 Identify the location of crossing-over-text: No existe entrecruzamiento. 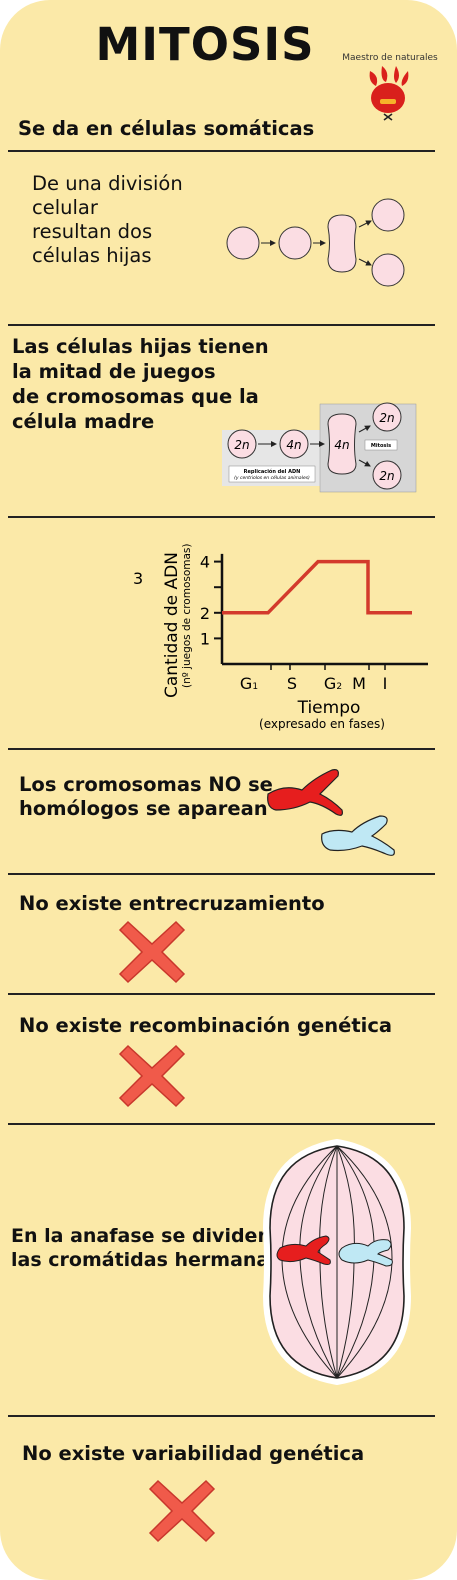
(172, 903).